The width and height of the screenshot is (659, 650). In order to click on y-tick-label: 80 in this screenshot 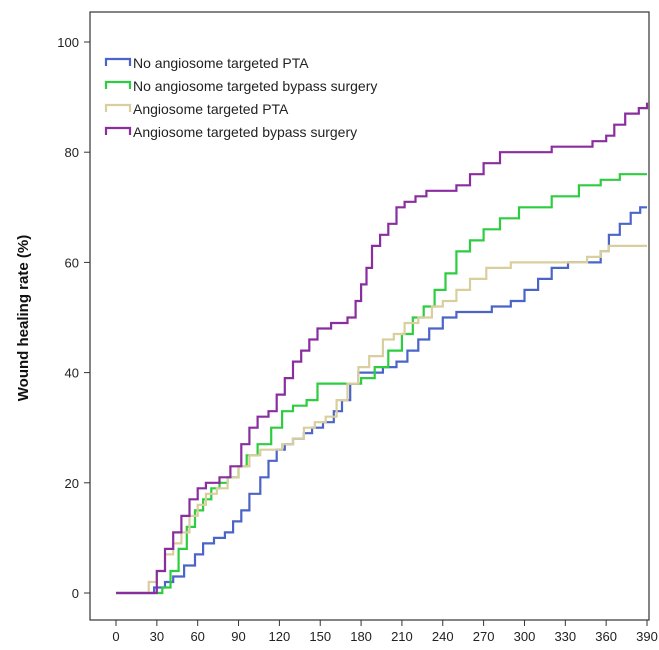, I will do `click(72, 152)`.